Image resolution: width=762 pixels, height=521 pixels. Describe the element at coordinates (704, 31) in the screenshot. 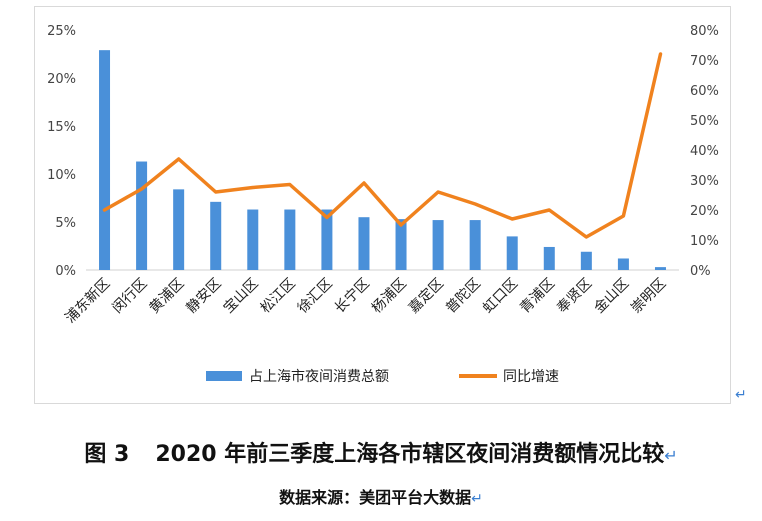

I see `y-right-tick-label: 80%` at that location.